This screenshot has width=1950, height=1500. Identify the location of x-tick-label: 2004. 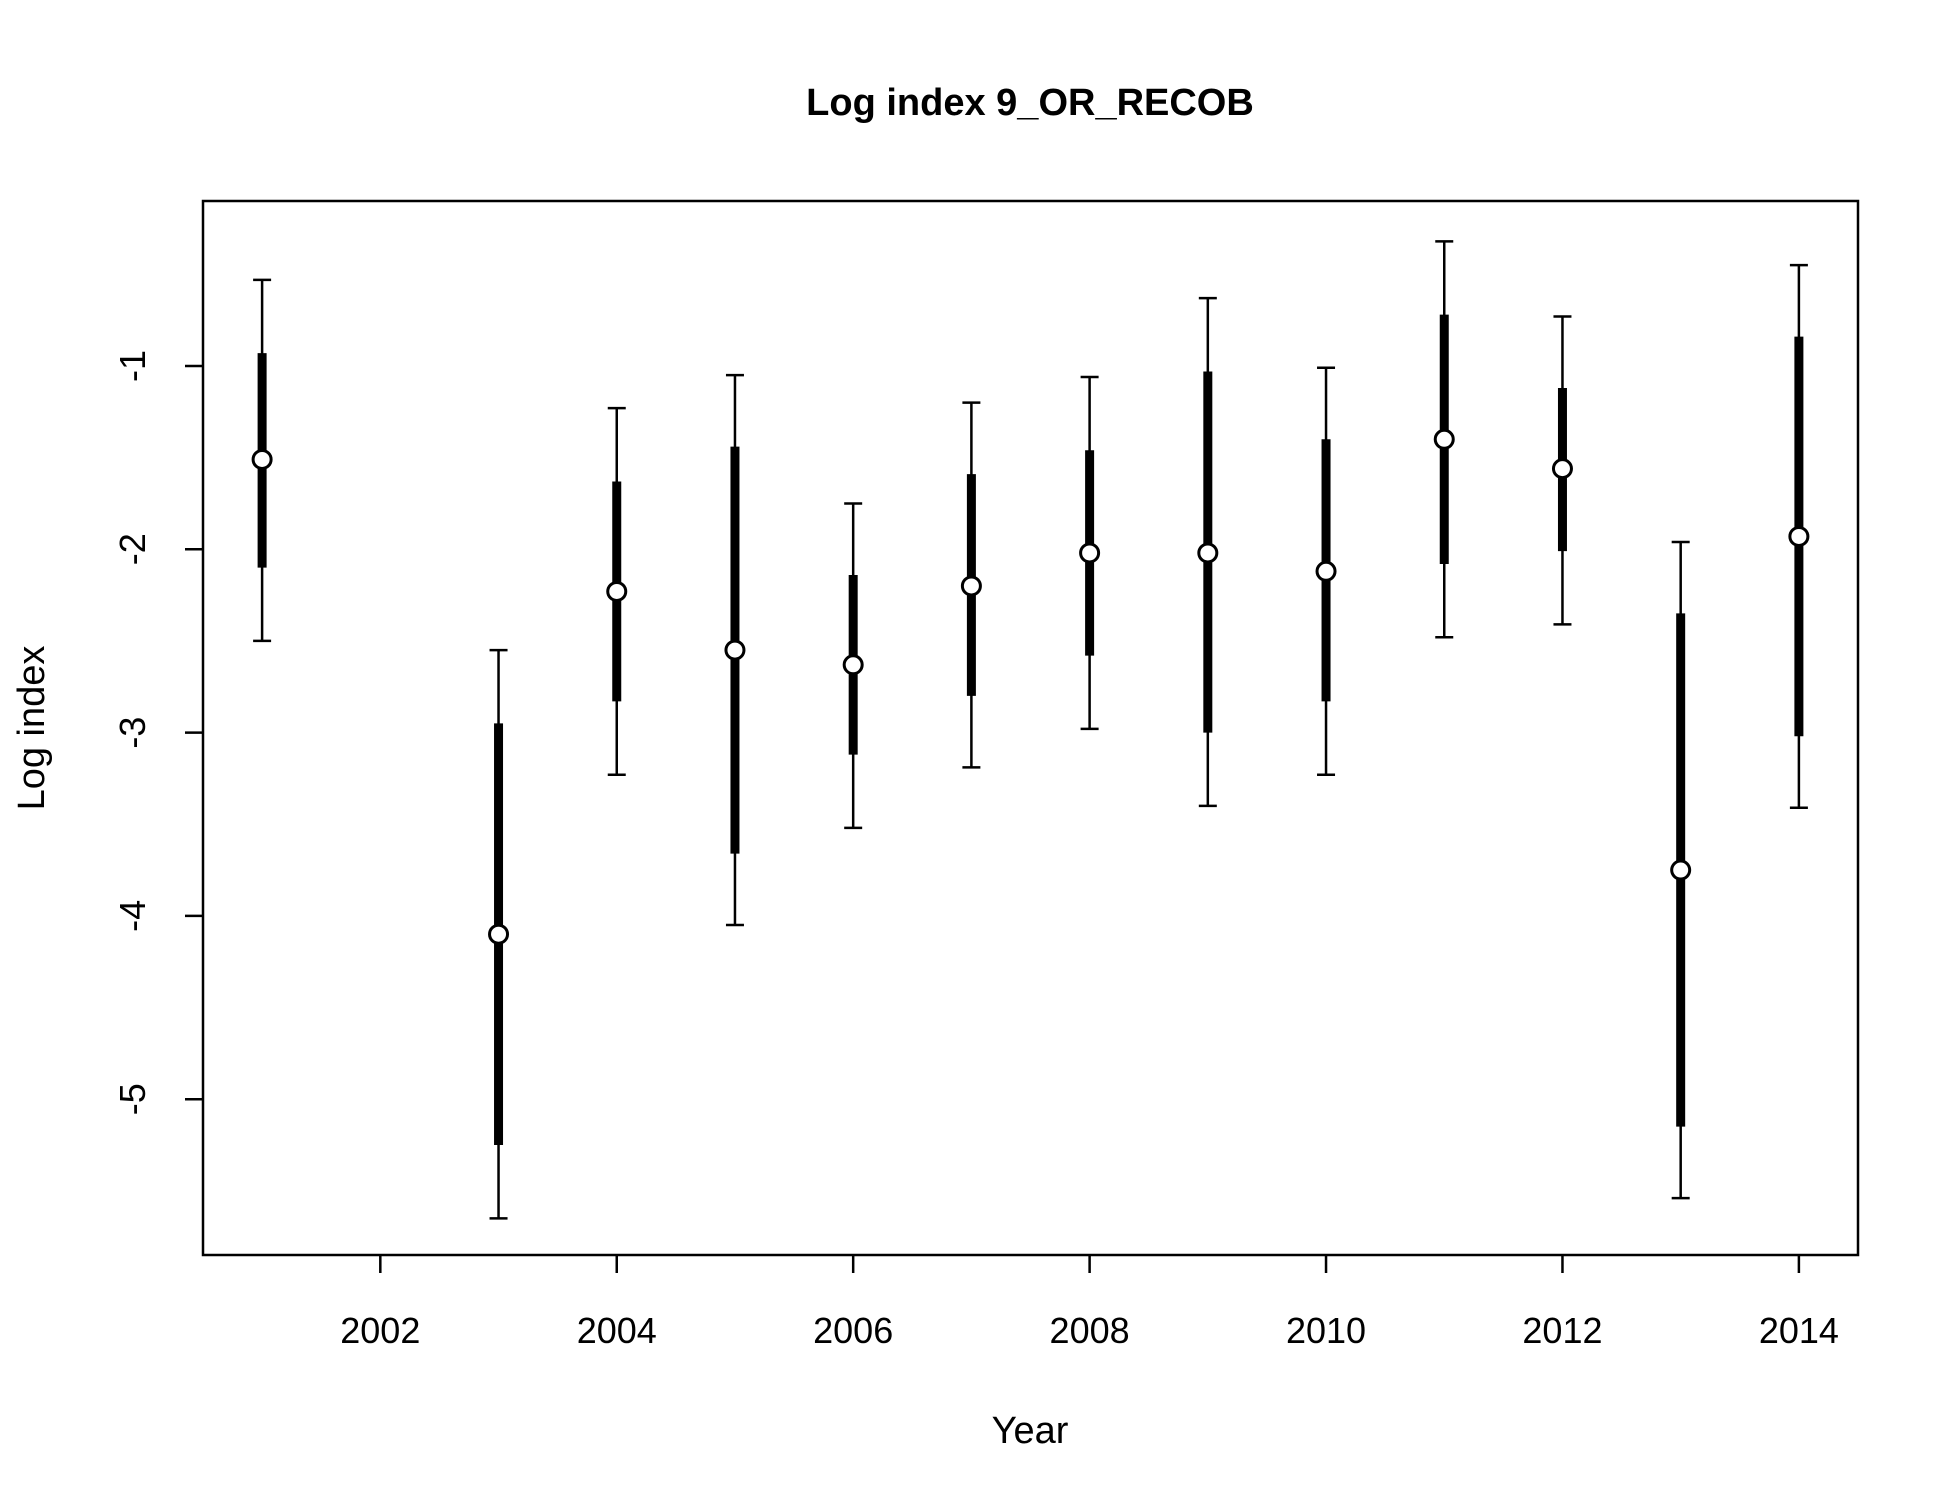
(617, 1330).